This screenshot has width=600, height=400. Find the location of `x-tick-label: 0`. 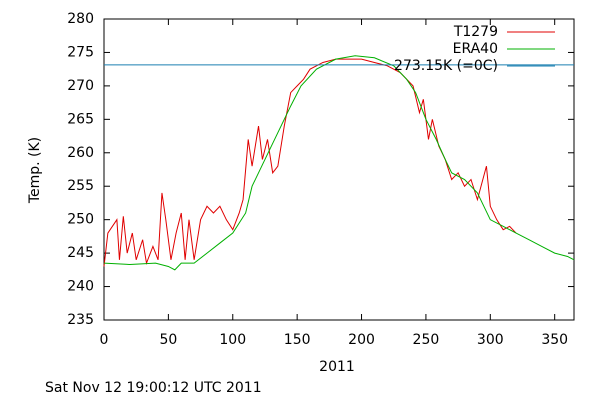

x-tick-label: 0 is located at coordinates (104, 340).